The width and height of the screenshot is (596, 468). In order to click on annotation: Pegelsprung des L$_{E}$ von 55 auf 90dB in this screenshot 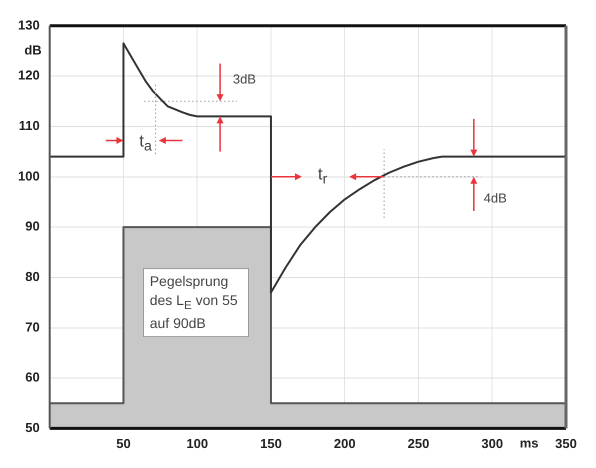, I will do `click(195, 303)`.